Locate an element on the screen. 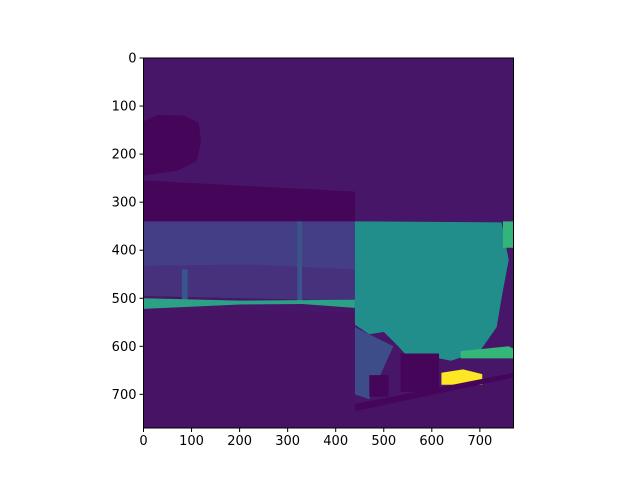 The width and height of the screenshot is (640, 480). x-tick-label: 0 is located at coordinates (143, 441).